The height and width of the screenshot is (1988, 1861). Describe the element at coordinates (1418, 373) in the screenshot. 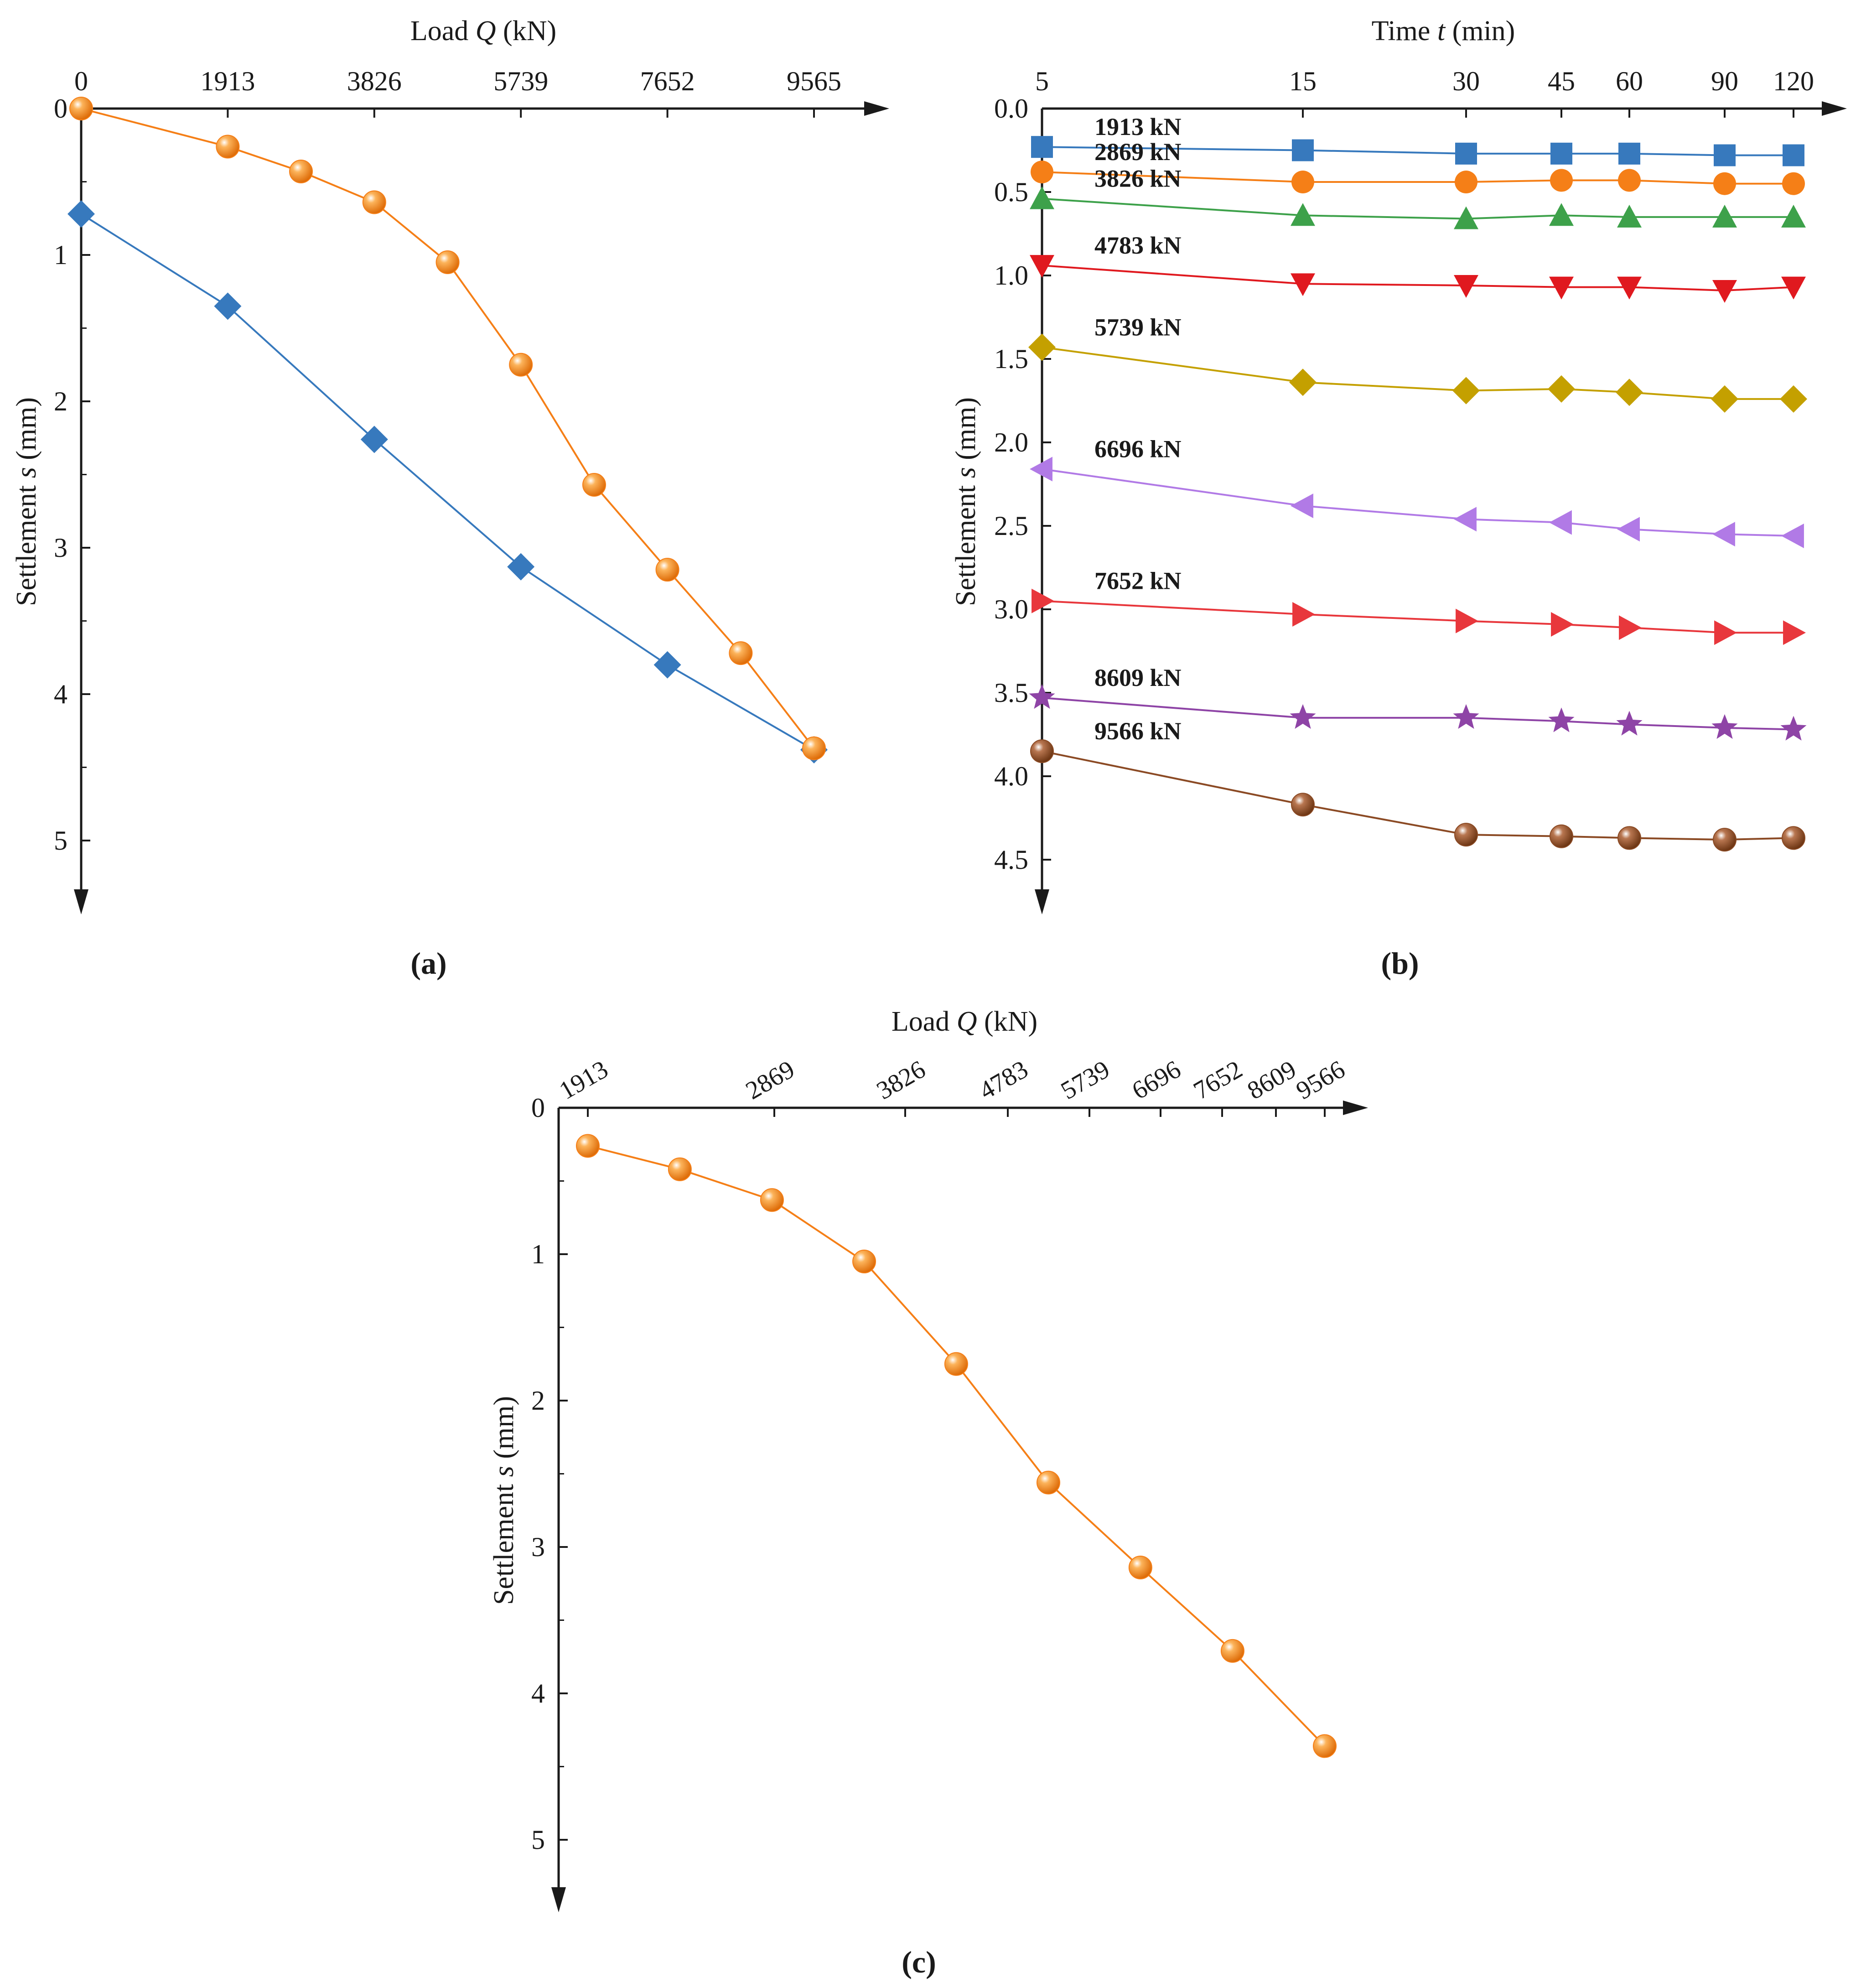

I see `series-line-5739-kN` at that location.